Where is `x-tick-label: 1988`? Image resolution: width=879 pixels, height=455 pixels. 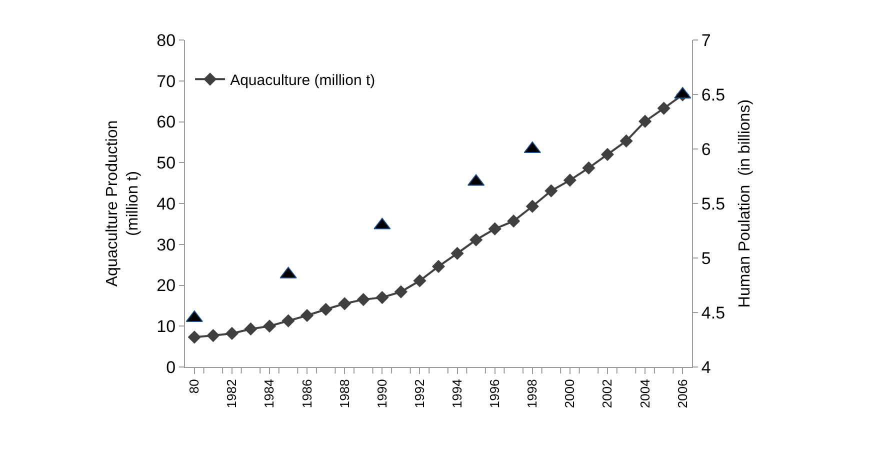
x-tick-label: 1988 is located at coordinates (344, 393).